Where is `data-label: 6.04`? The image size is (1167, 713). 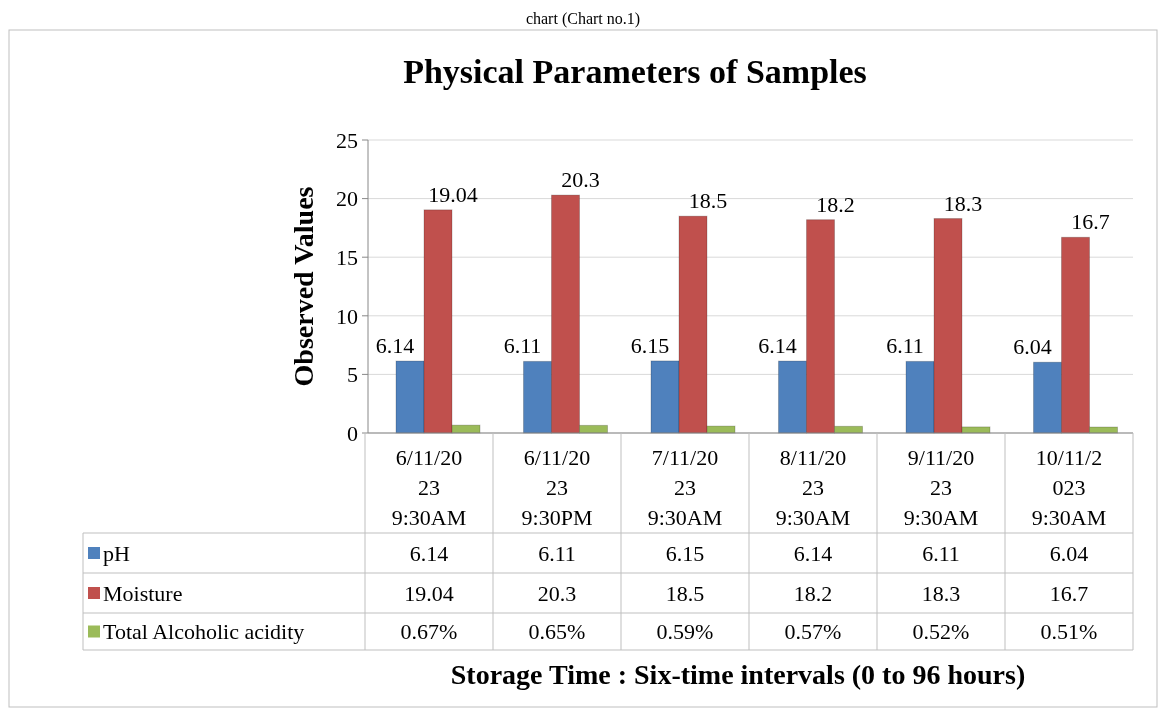
data-label: 6.04 is located at coordinates (1069, 553).